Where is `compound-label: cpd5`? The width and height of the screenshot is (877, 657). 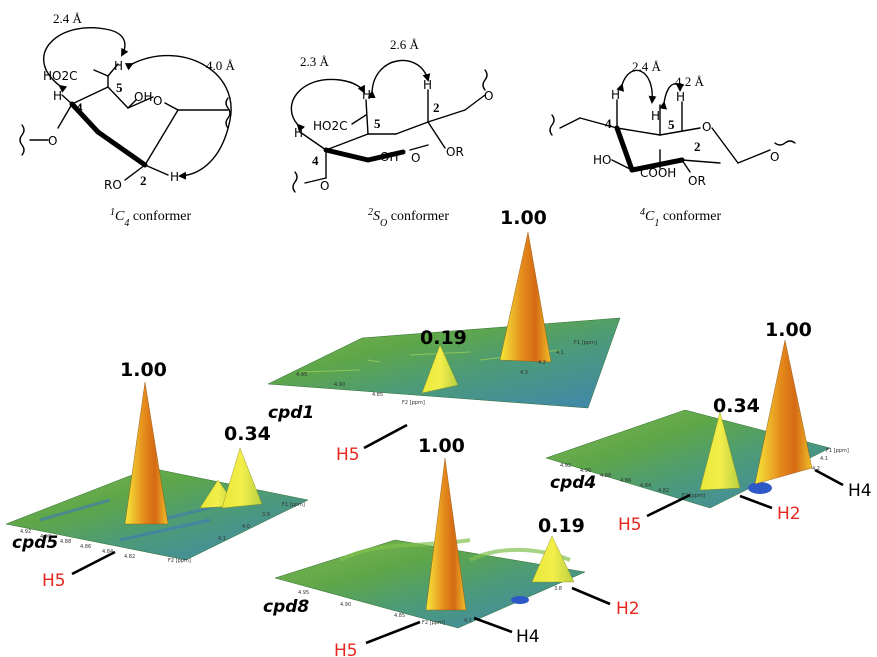 compound-label: cpd5 is located at coordinates (35, 543).